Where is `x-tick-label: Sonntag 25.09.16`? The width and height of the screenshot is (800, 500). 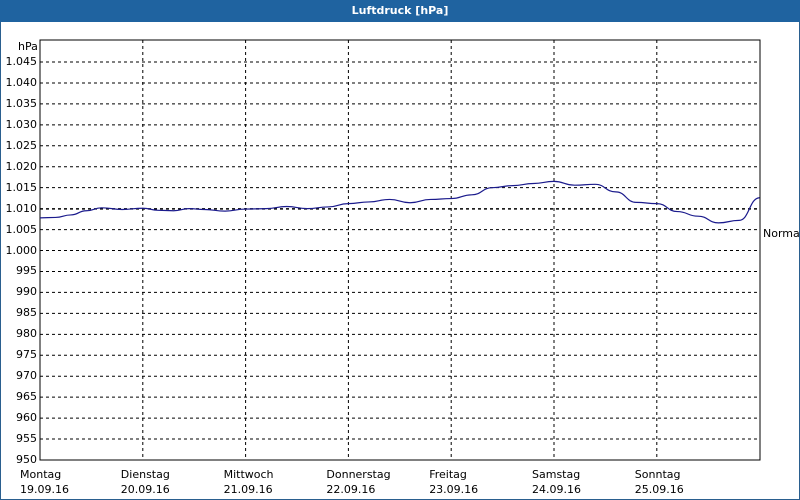
x-tick-label: Sonntag 25.09.16 is located at coordinates (659, 482).